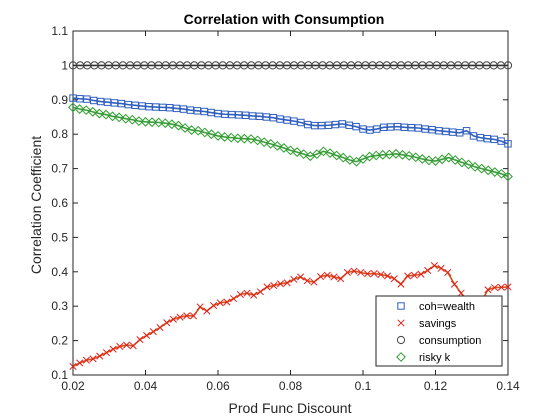  What do you see at coordinates (401, 357) in the screenshot?
I see `legend-marker` at bounding box center [401, 357].